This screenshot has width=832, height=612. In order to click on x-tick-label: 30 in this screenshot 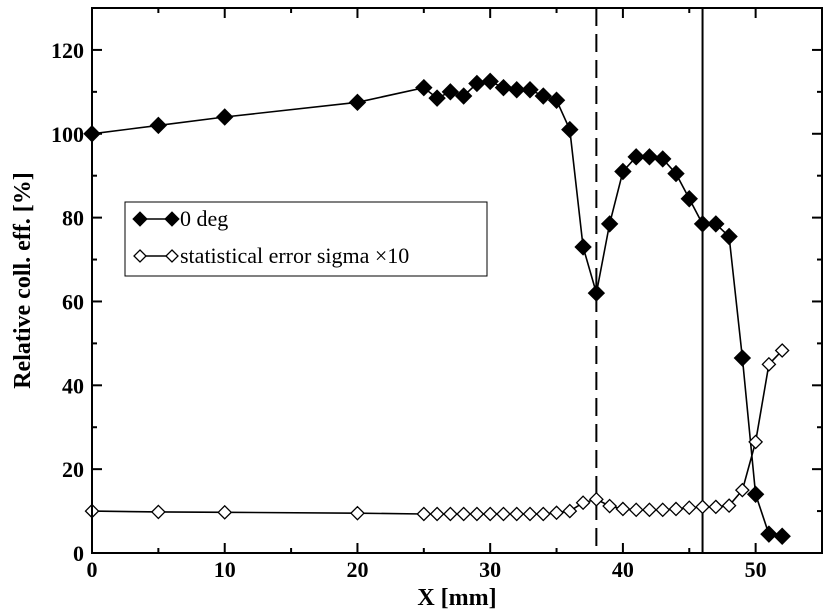, I will do `click(490, 569)`.